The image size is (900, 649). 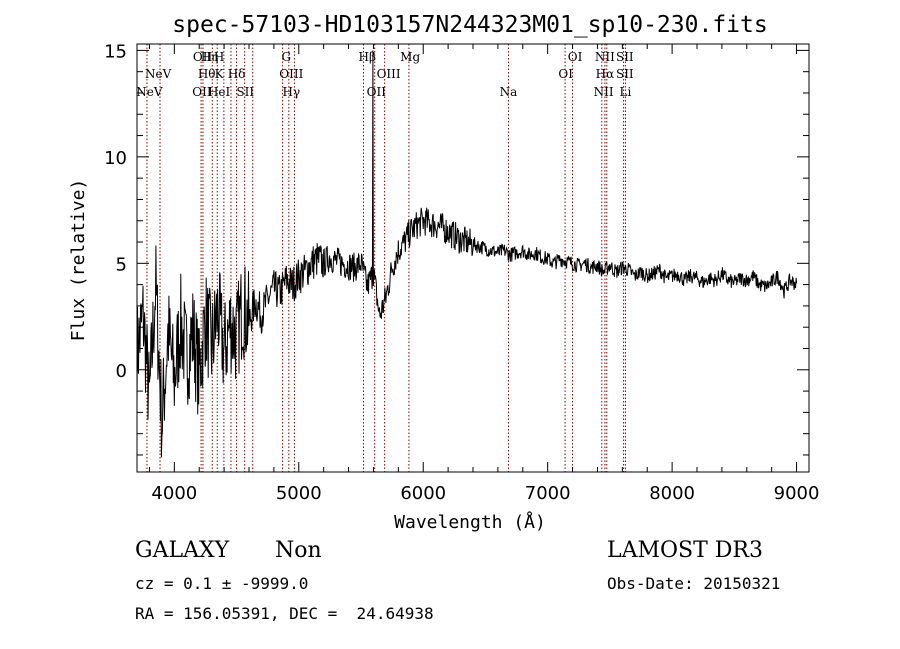 What do you see at coordinates (149, 92) in the screenshot?
I see `line-label-0: NeV` at bounding box center [149, 92].